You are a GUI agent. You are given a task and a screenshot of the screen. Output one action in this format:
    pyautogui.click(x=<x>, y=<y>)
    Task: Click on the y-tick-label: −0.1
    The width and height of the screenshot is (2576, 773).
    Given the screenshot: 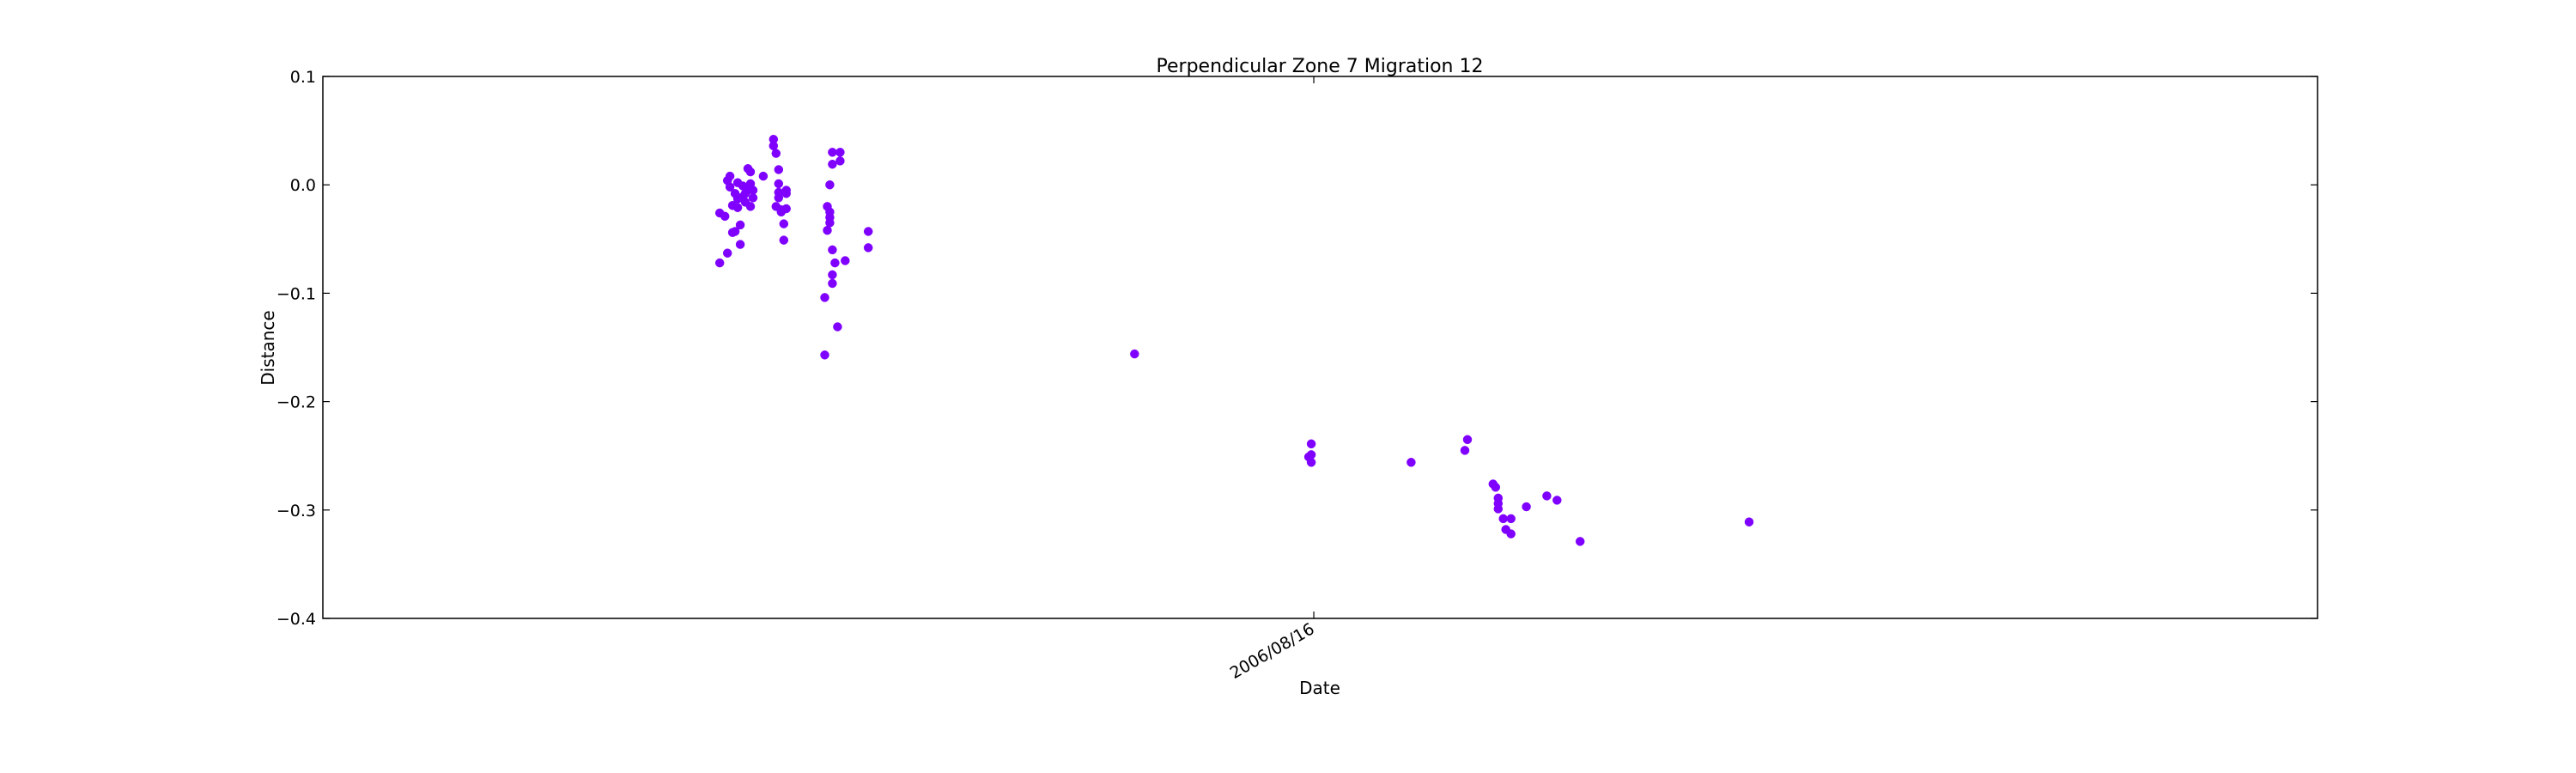 What is the action you would take?
    pyautogui.click(x=296, y=293)
    